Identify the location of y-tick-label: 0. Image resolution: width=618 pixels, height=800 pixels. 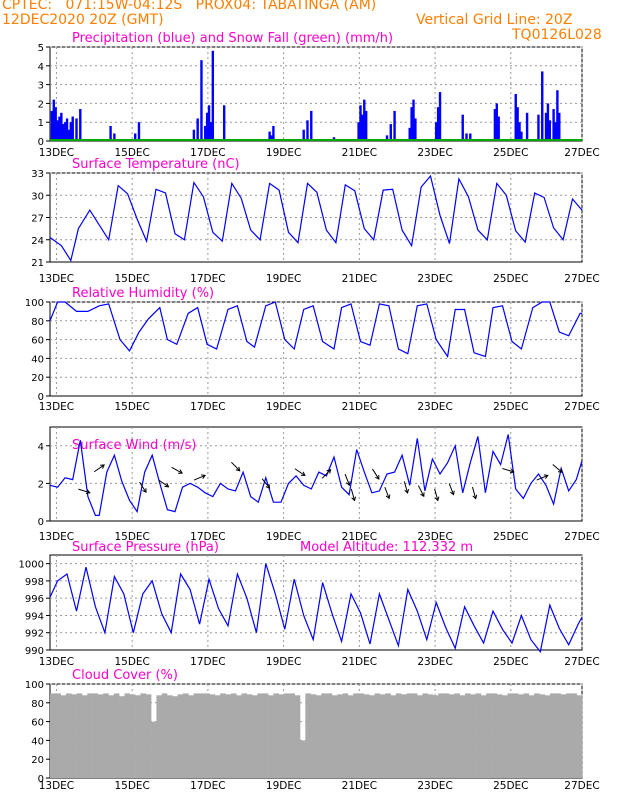
(41, 522).